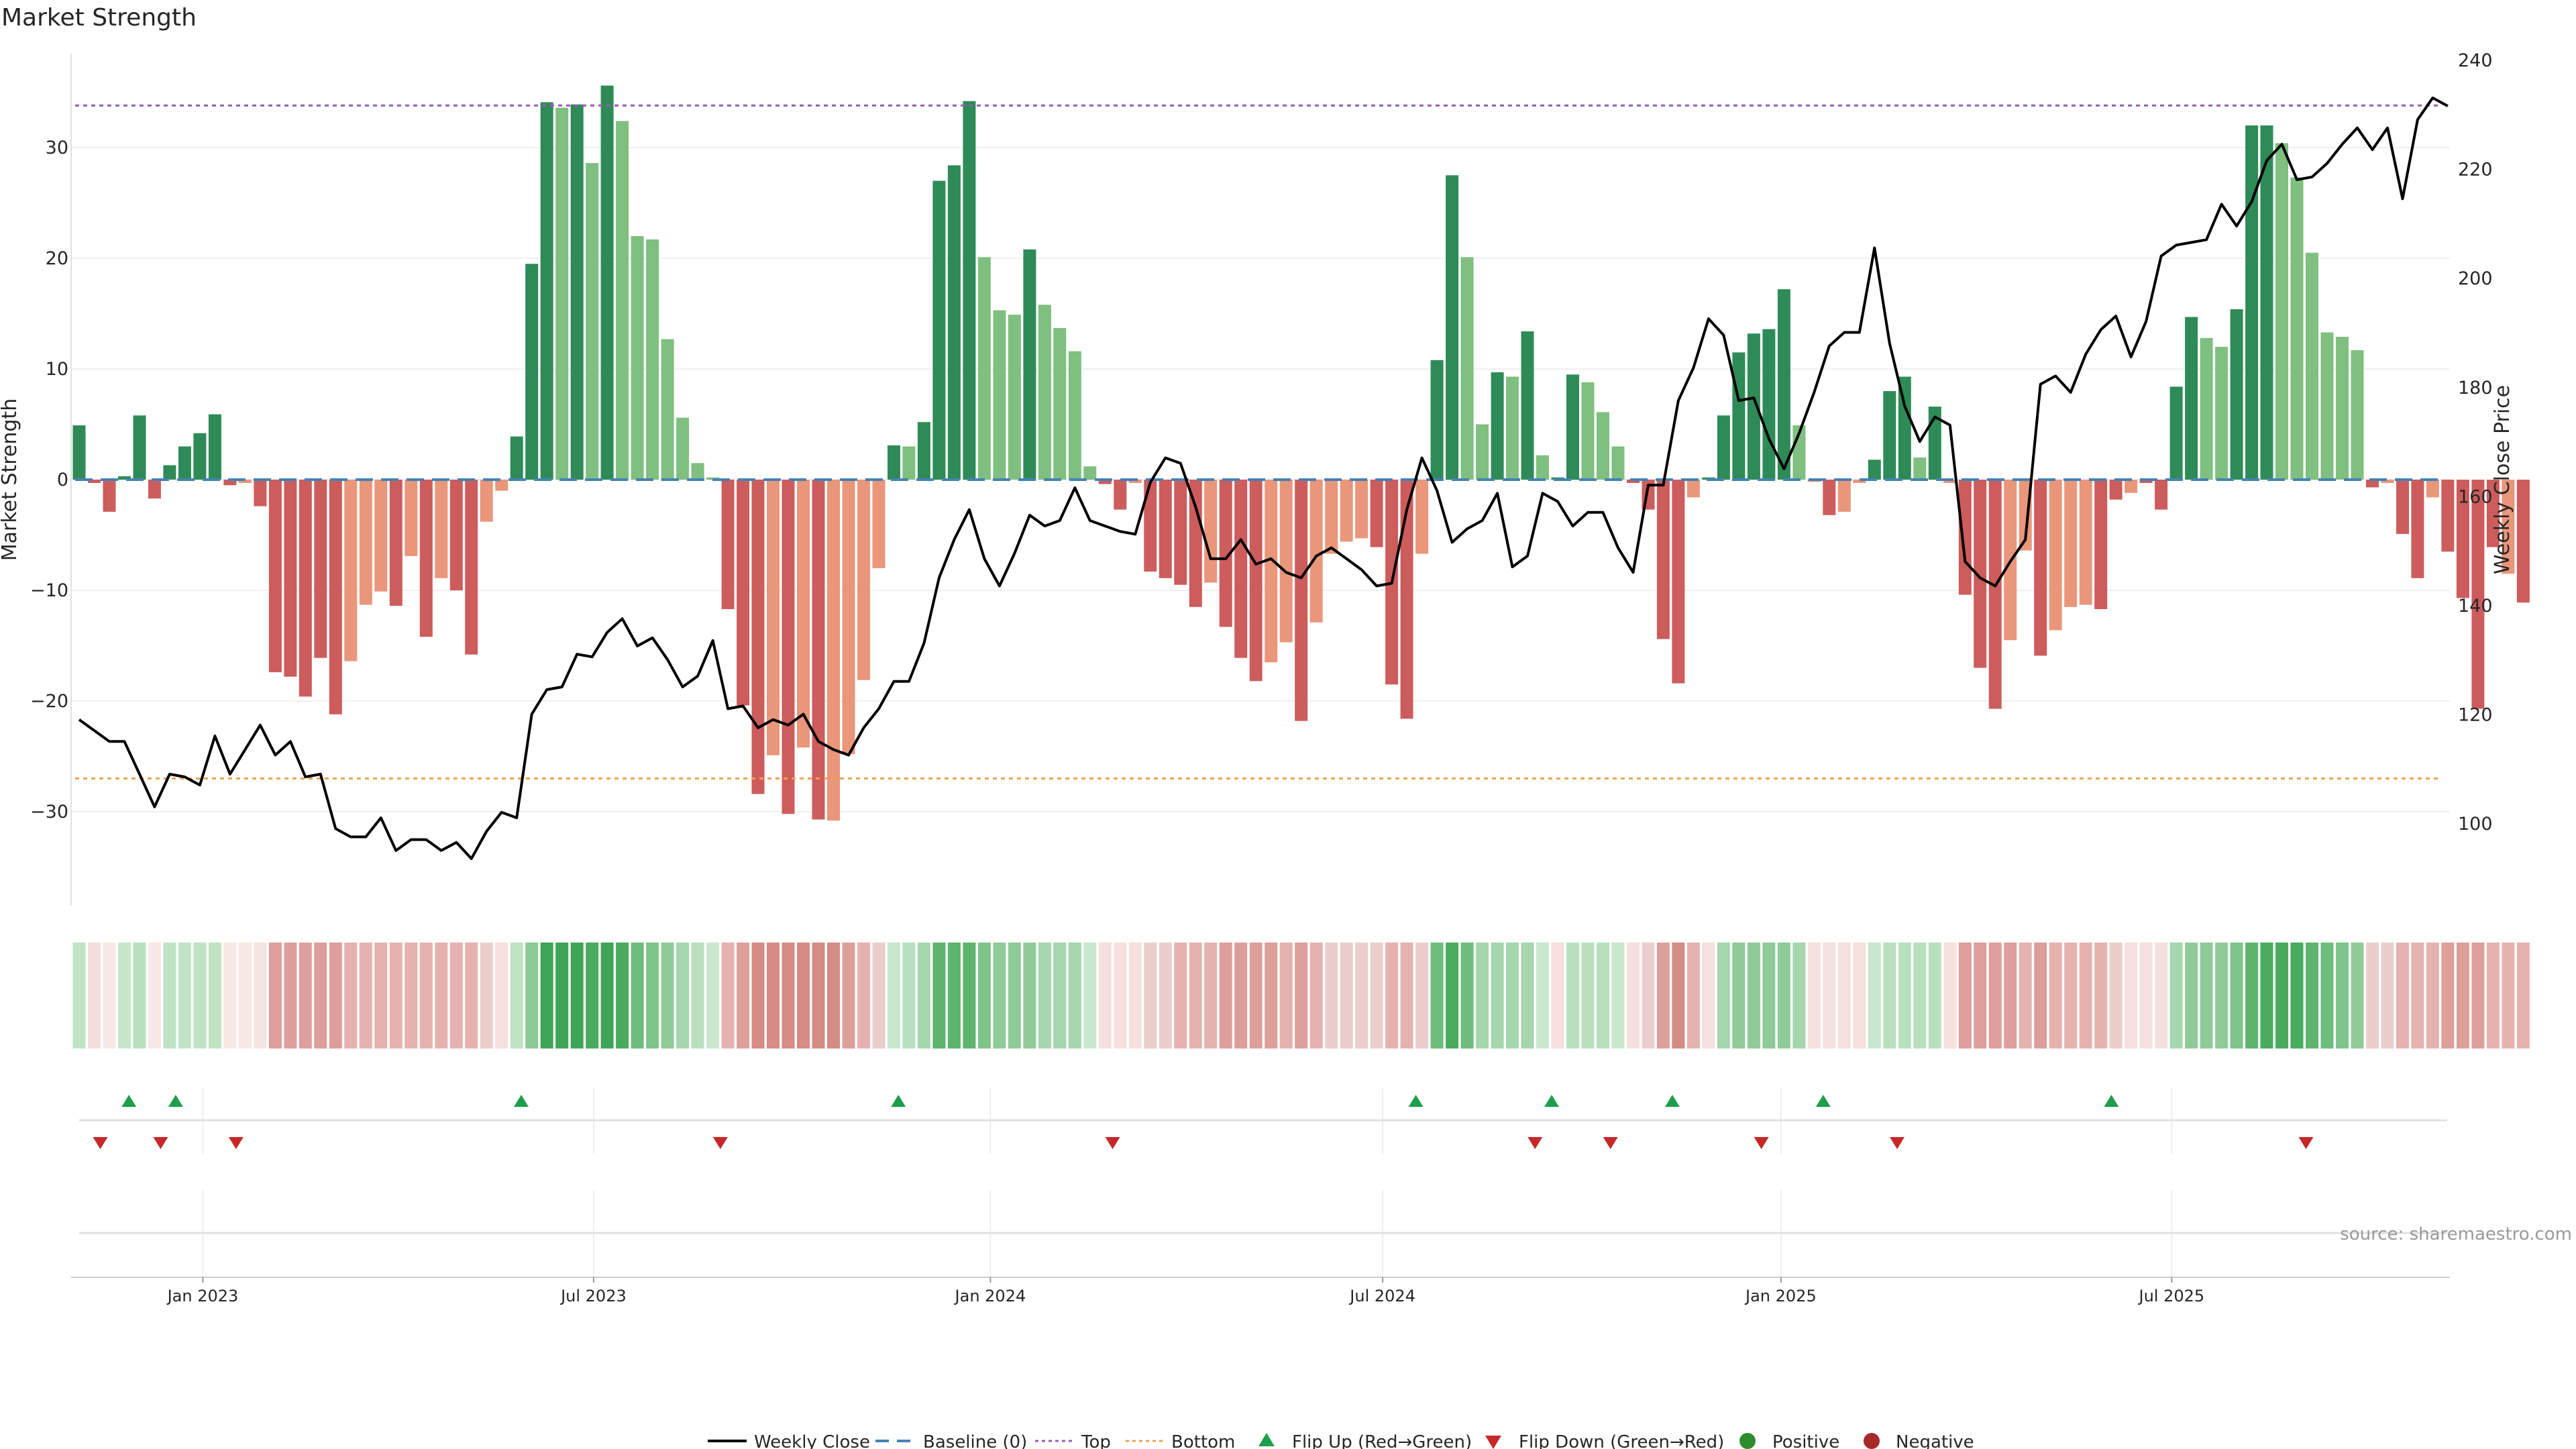 Image resolution: width=2576 pixels, height=1449 pixels. I want to click on legend-baseline: Baseline (0), so click(975, 1440).